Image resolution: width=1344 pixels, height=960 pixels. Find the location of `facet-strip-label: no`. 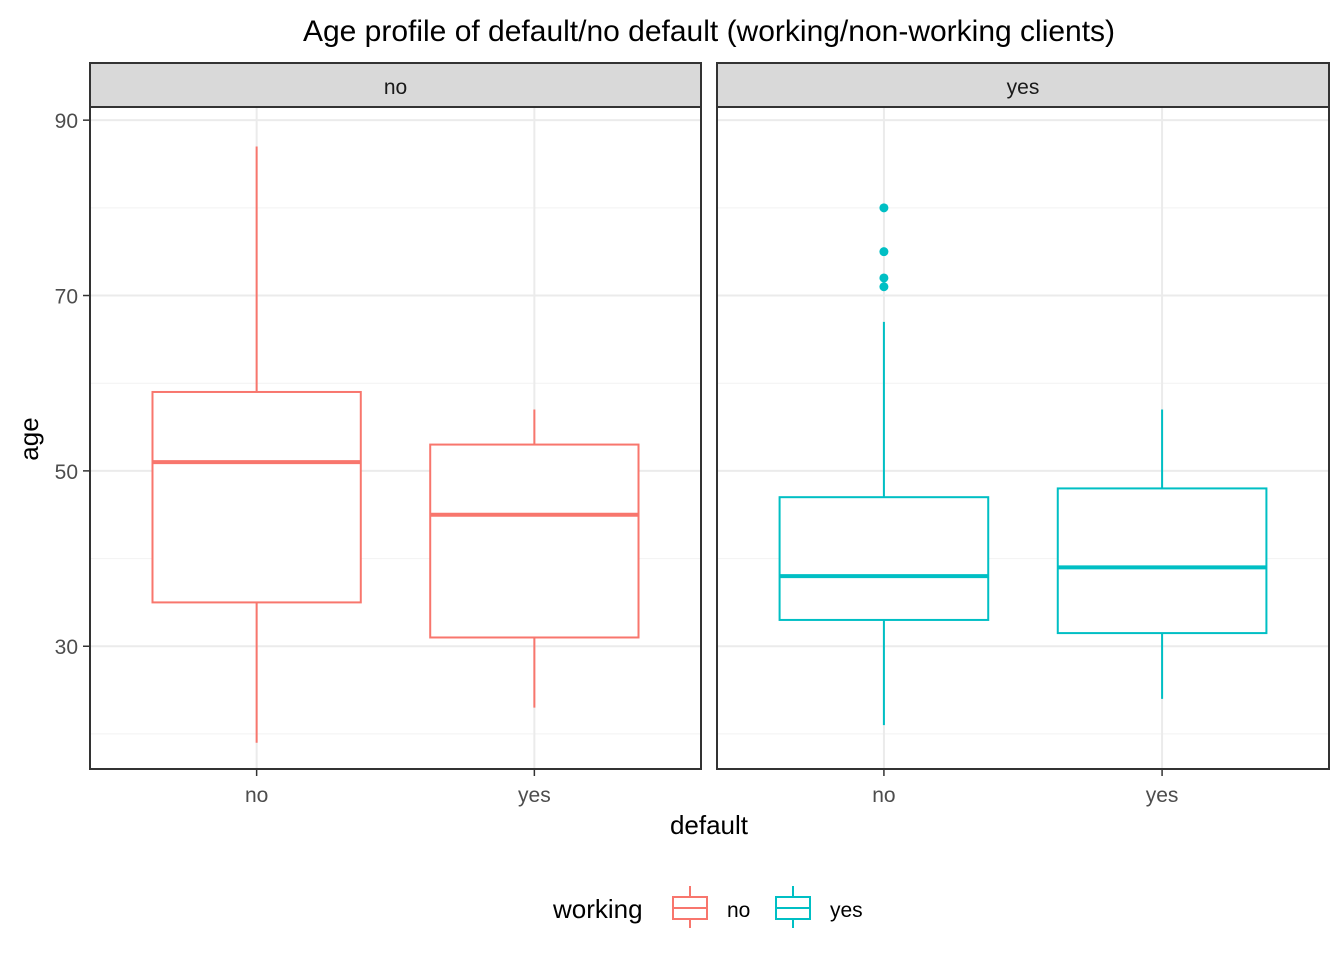

facet-strip-label: no is located at coordinates (395, 87).